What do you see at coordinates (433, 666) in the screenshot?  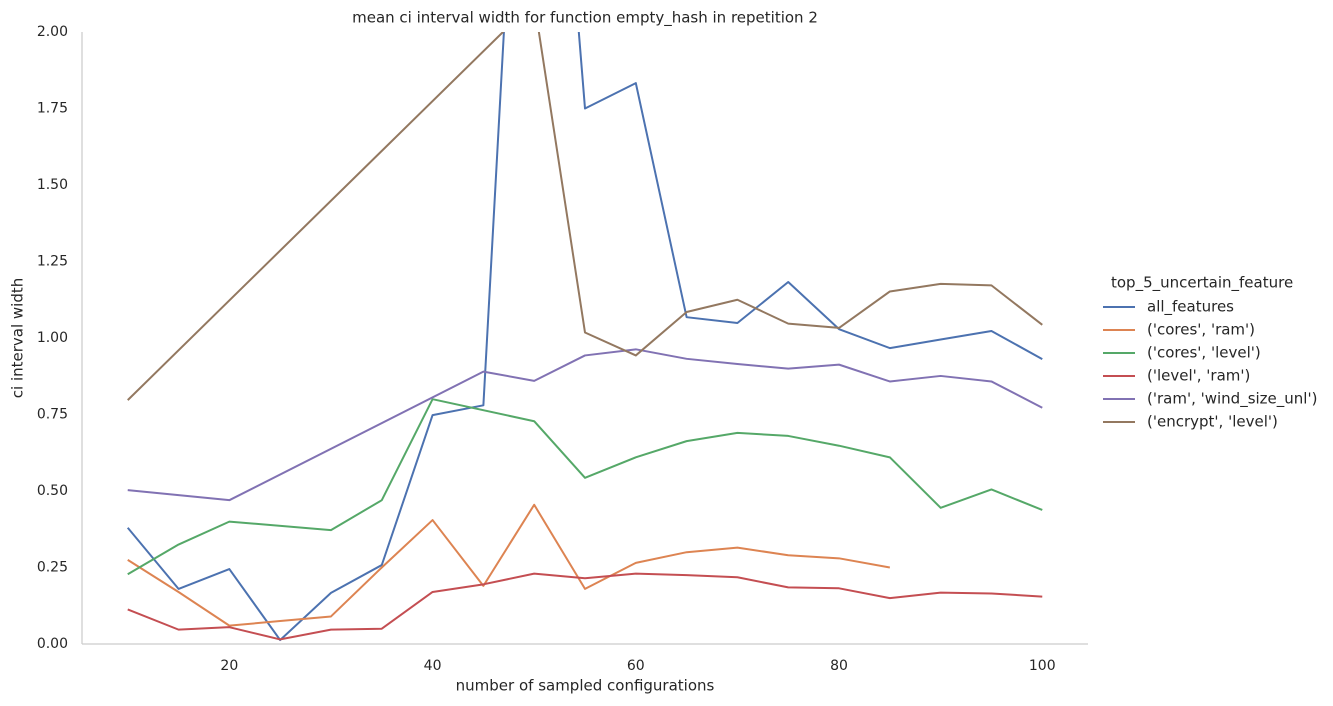 I see `x-tick-label: 40` at bounding box center [433, 666].